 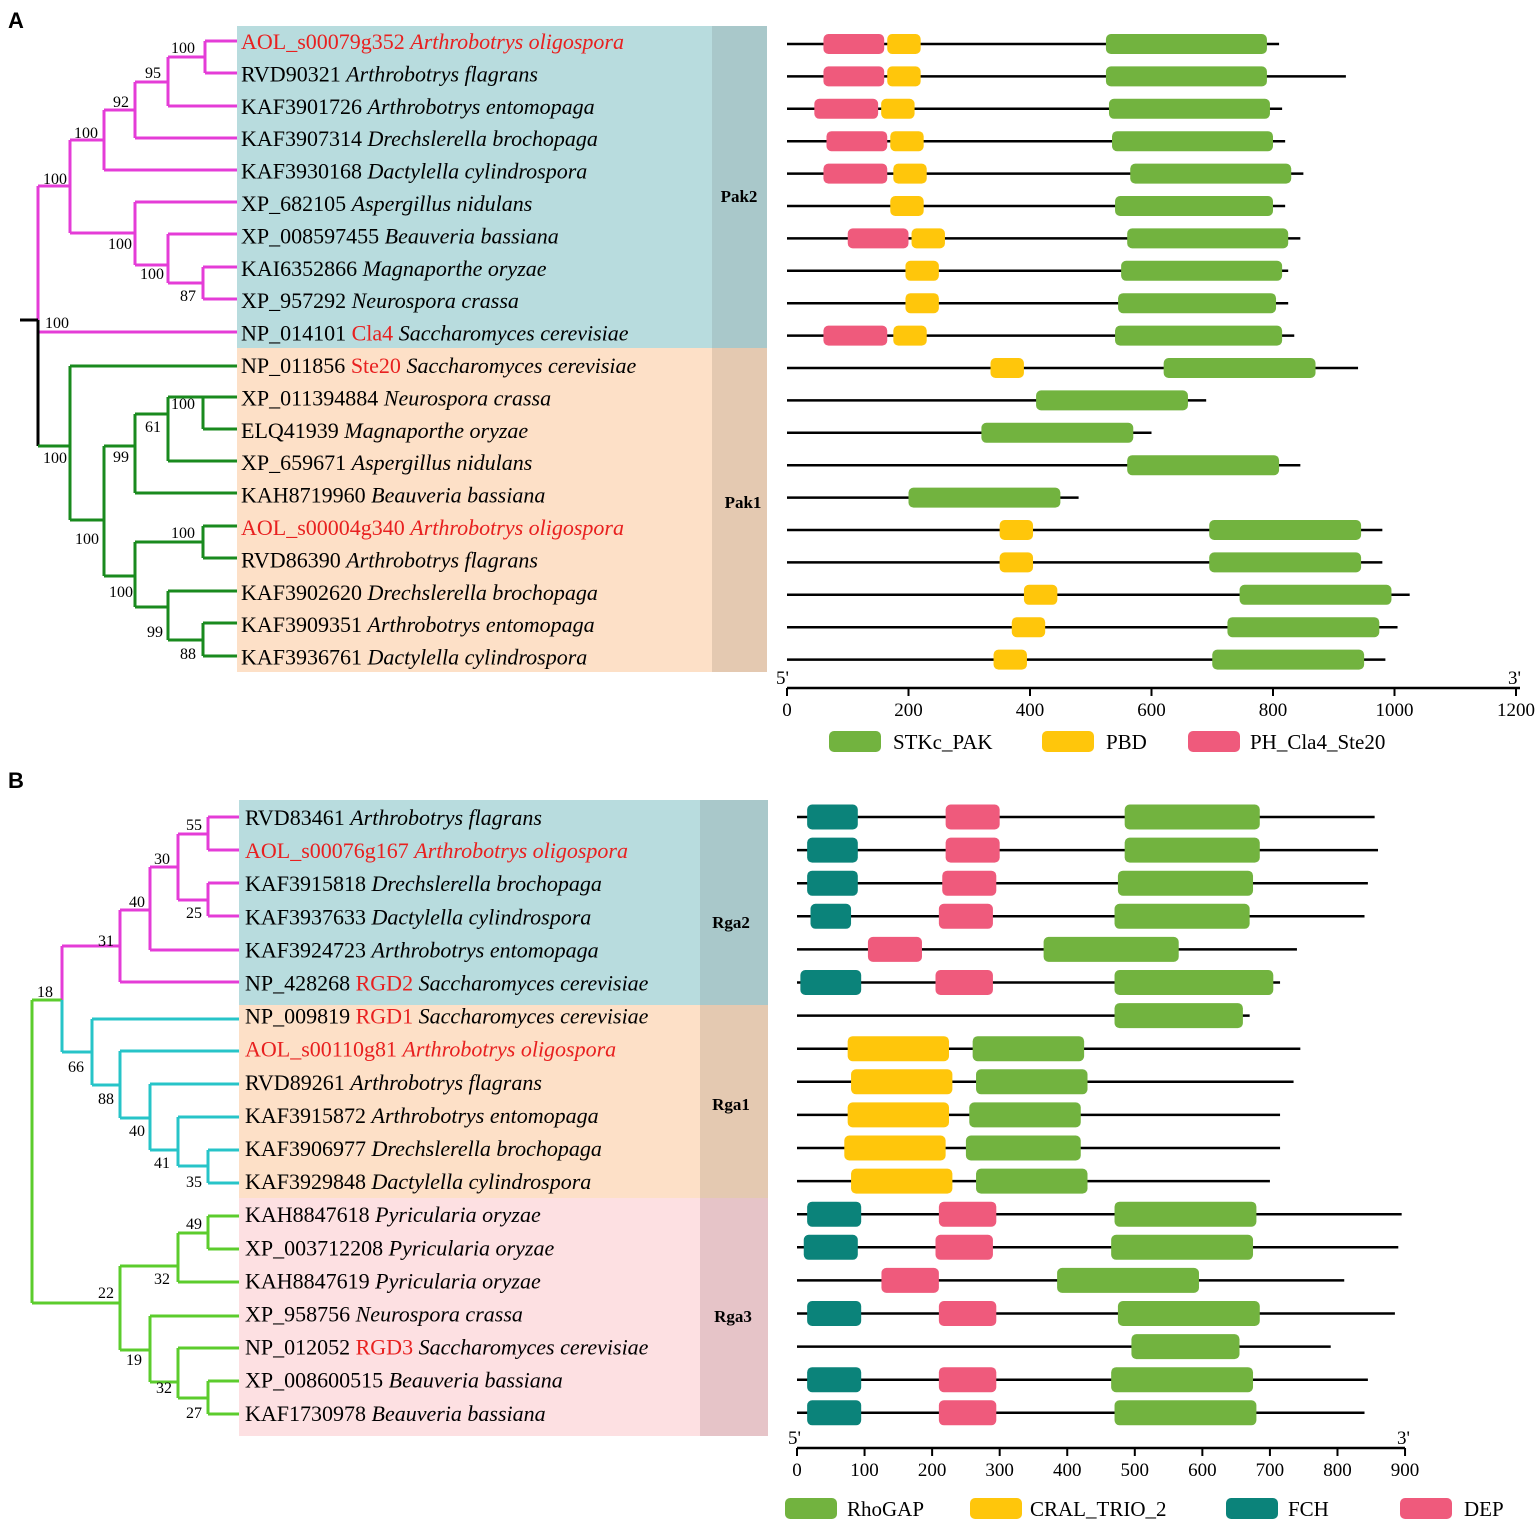 I want to click on pak1-label-bg, so click(x=474, y=510).